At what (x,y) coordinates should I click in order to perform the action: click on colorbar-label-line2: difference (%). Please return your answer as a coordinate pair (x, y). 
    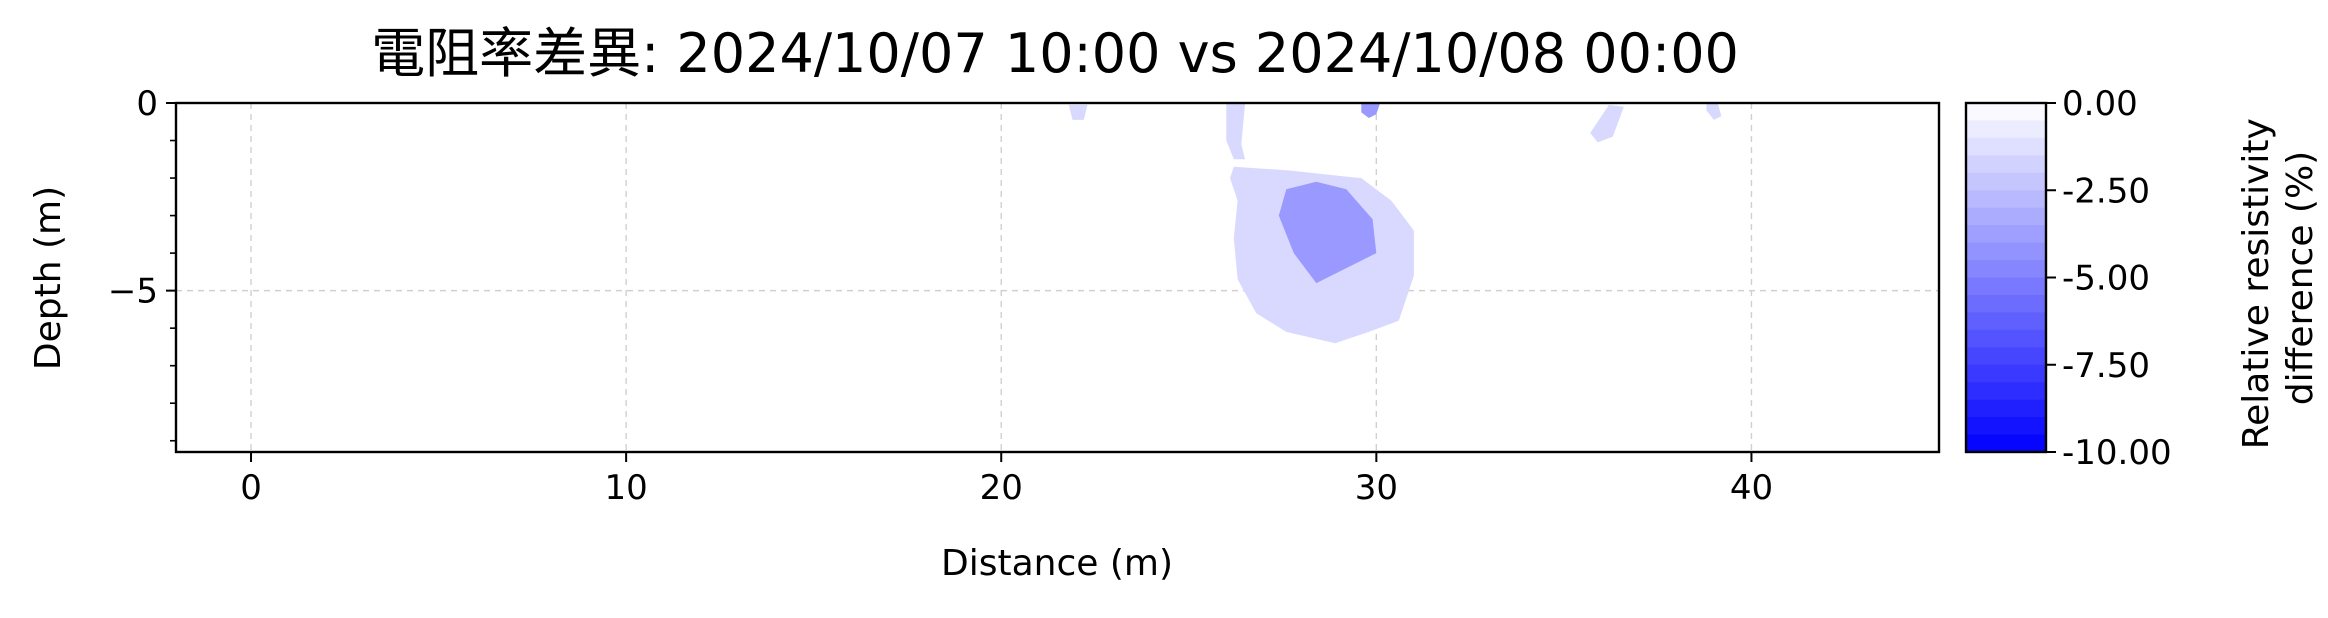
    Looking at the image, I should click on (2300, 278).